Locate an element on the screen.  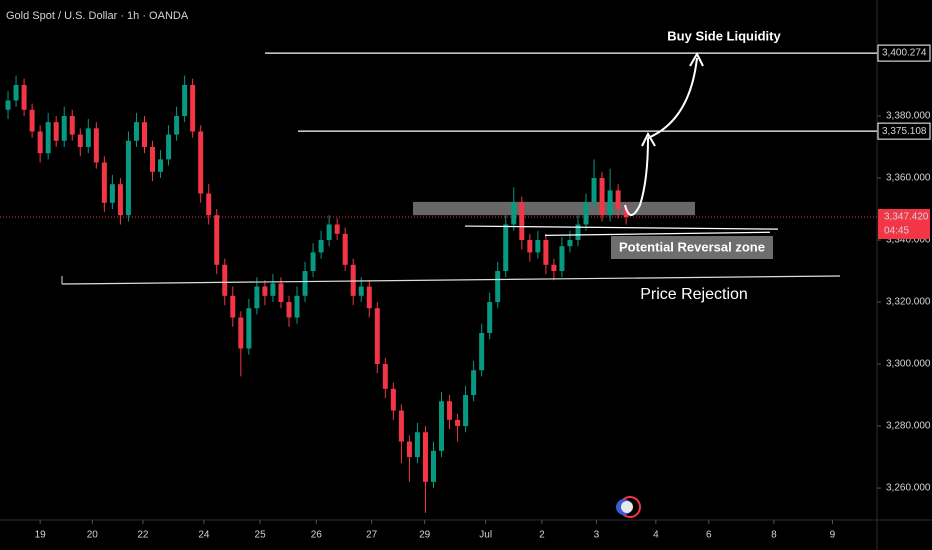
flag-icon is located at coordinates (628, 507).